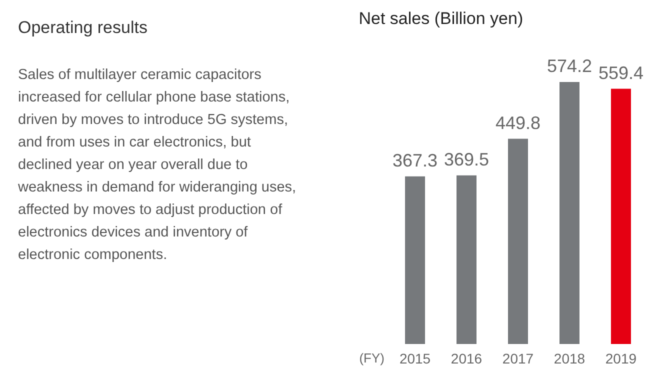 The image size is (658, 378). Describe the element at coordinates (569, 66) in the screenshot. I see `data-label: 574.2` at that location.